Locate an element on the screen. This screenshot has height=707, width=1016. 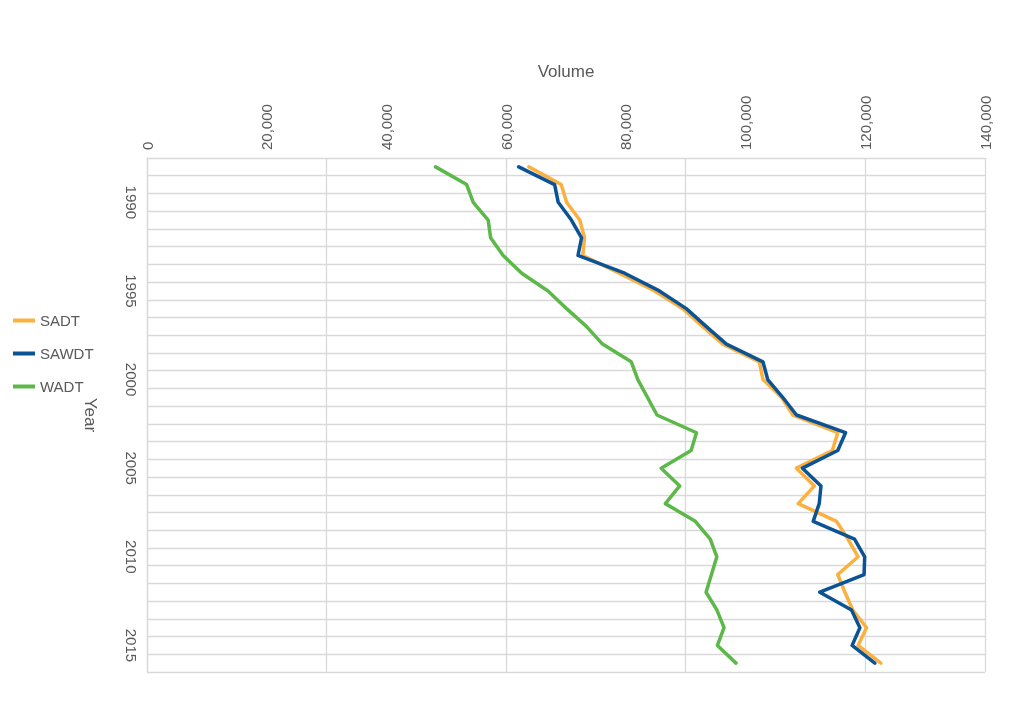
legend-label: WADT is located at coordinates (62, 386).